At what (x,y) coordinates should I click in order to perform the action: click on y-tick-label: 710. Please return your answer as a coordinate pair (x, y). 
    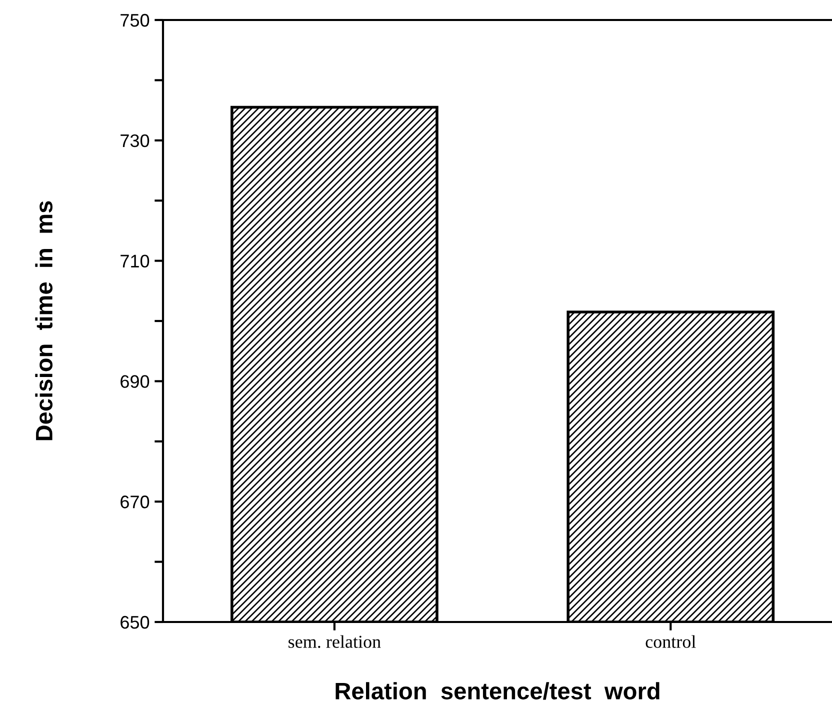
    Looking at the image, I should click on (135, 261).